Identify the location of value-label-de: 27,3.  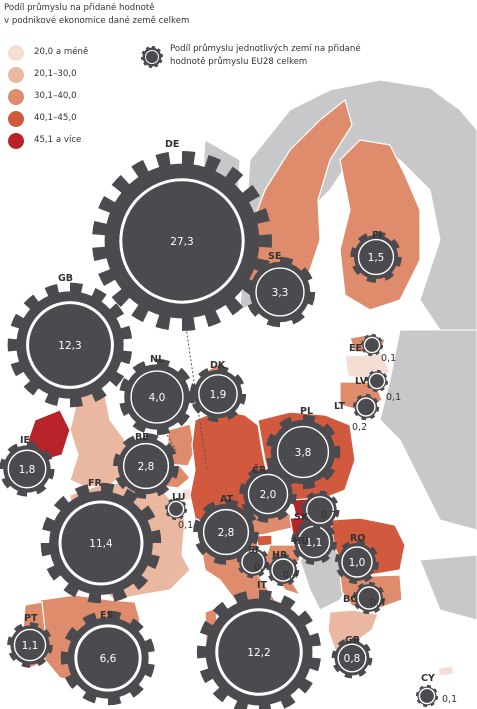
(181, 242).